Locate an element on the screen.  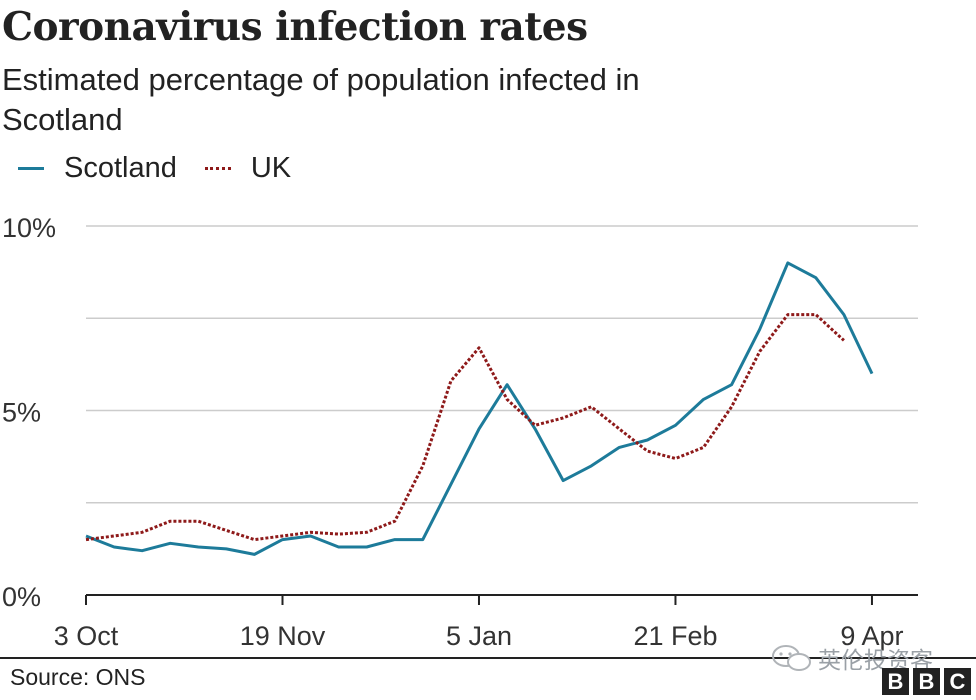
bbc-logo-letter: C is located at coordinates (957, 681).